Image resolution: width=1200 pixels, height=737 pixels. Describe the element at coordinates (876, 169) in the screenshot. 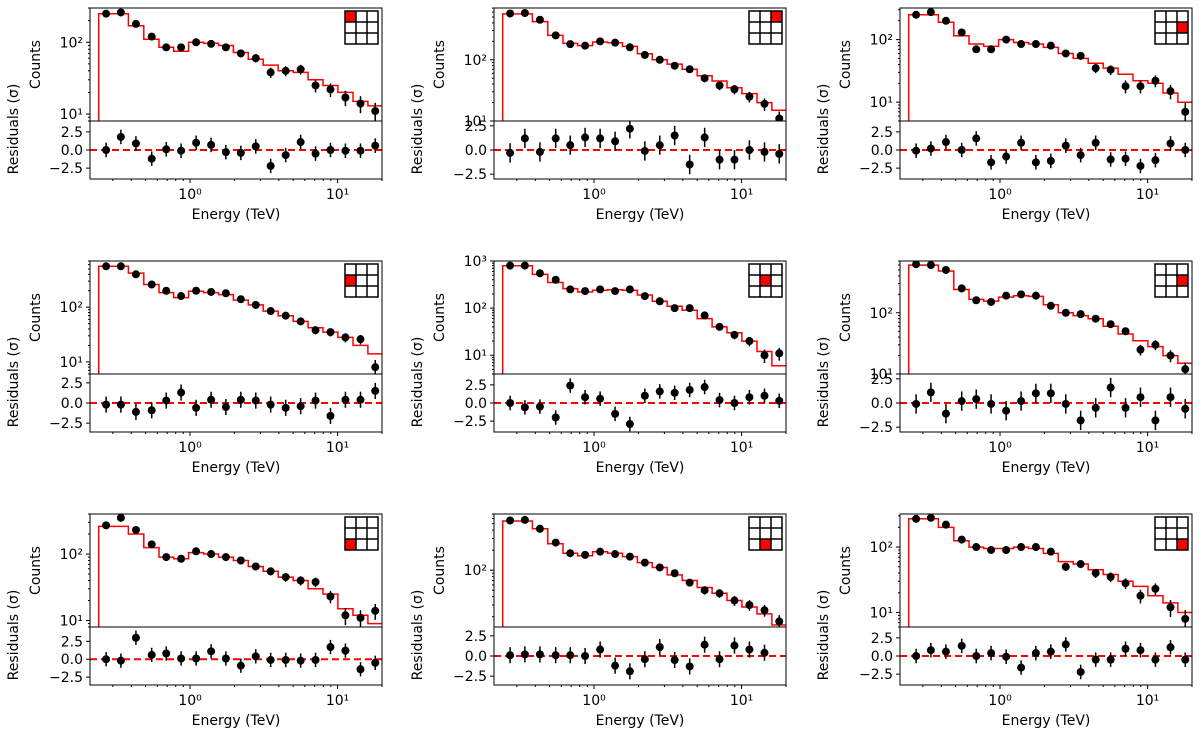

I see `residual-tick-label: −2.5` at that location.